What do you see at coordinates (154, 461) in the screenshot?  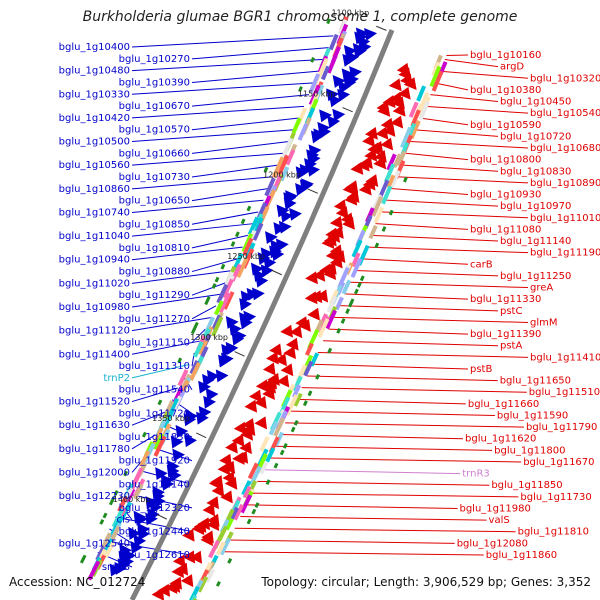 I see `gene-label-bglu-1g11920: bglu_1g11920` at bounding box center [154, 461].